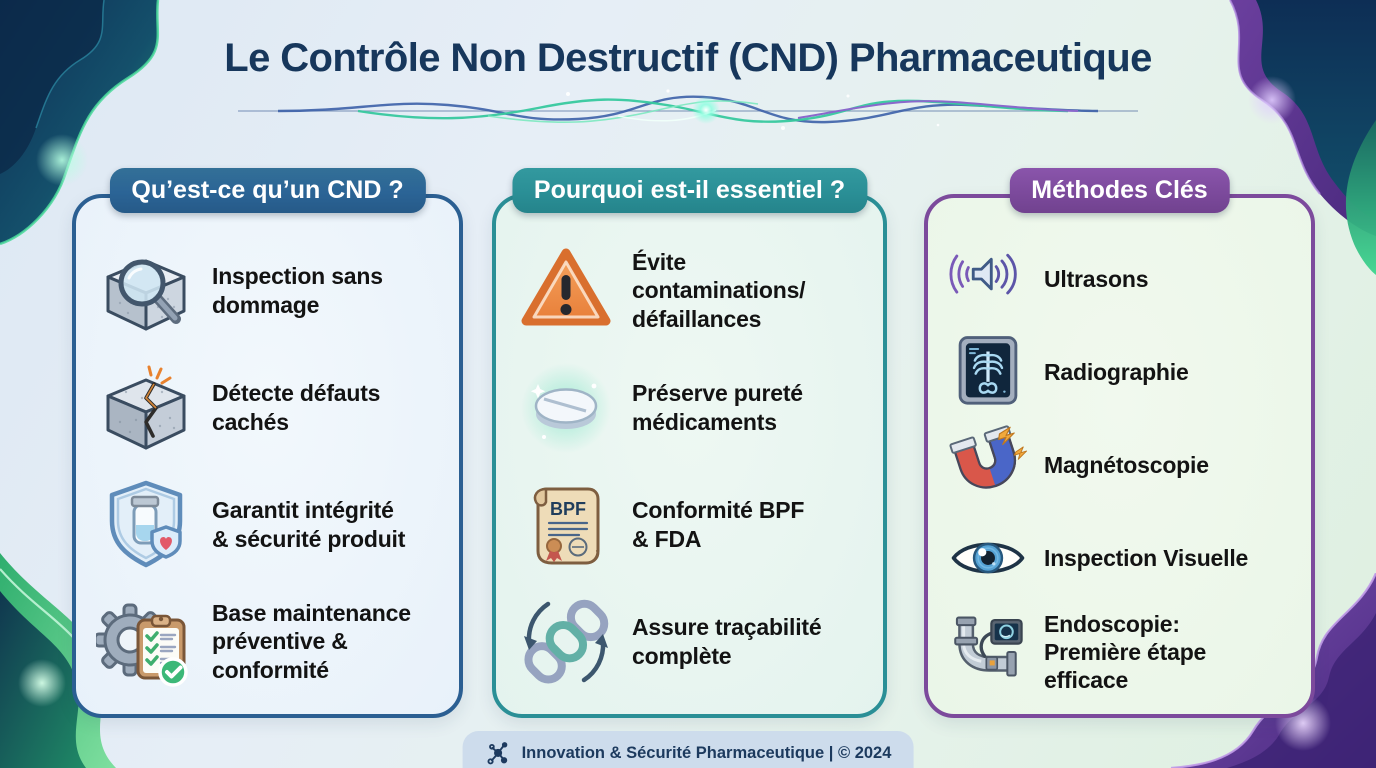  Describe the element at coordinates (688, 109) in the screenshot. I see `soundwave-divider` at that location.